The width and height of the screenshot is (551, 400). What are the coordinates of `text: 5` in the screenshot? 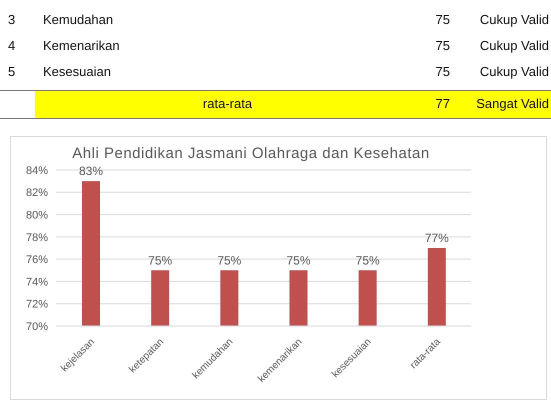 It's located at (12, 72).